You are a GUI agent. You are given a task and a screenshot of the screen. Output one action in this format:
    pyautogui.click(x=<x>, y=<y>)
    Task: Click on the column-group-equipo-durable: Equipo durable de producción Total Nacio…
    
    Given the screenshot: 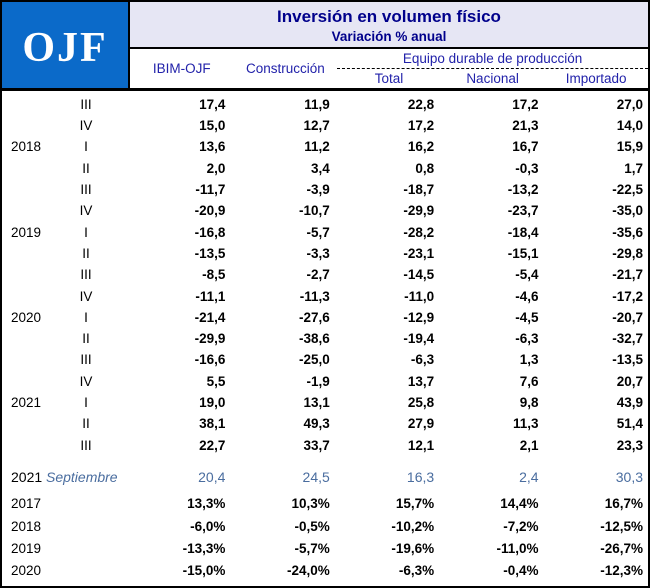 What is the action you would take?
    pyautogui.click(x=492, y=68)
    